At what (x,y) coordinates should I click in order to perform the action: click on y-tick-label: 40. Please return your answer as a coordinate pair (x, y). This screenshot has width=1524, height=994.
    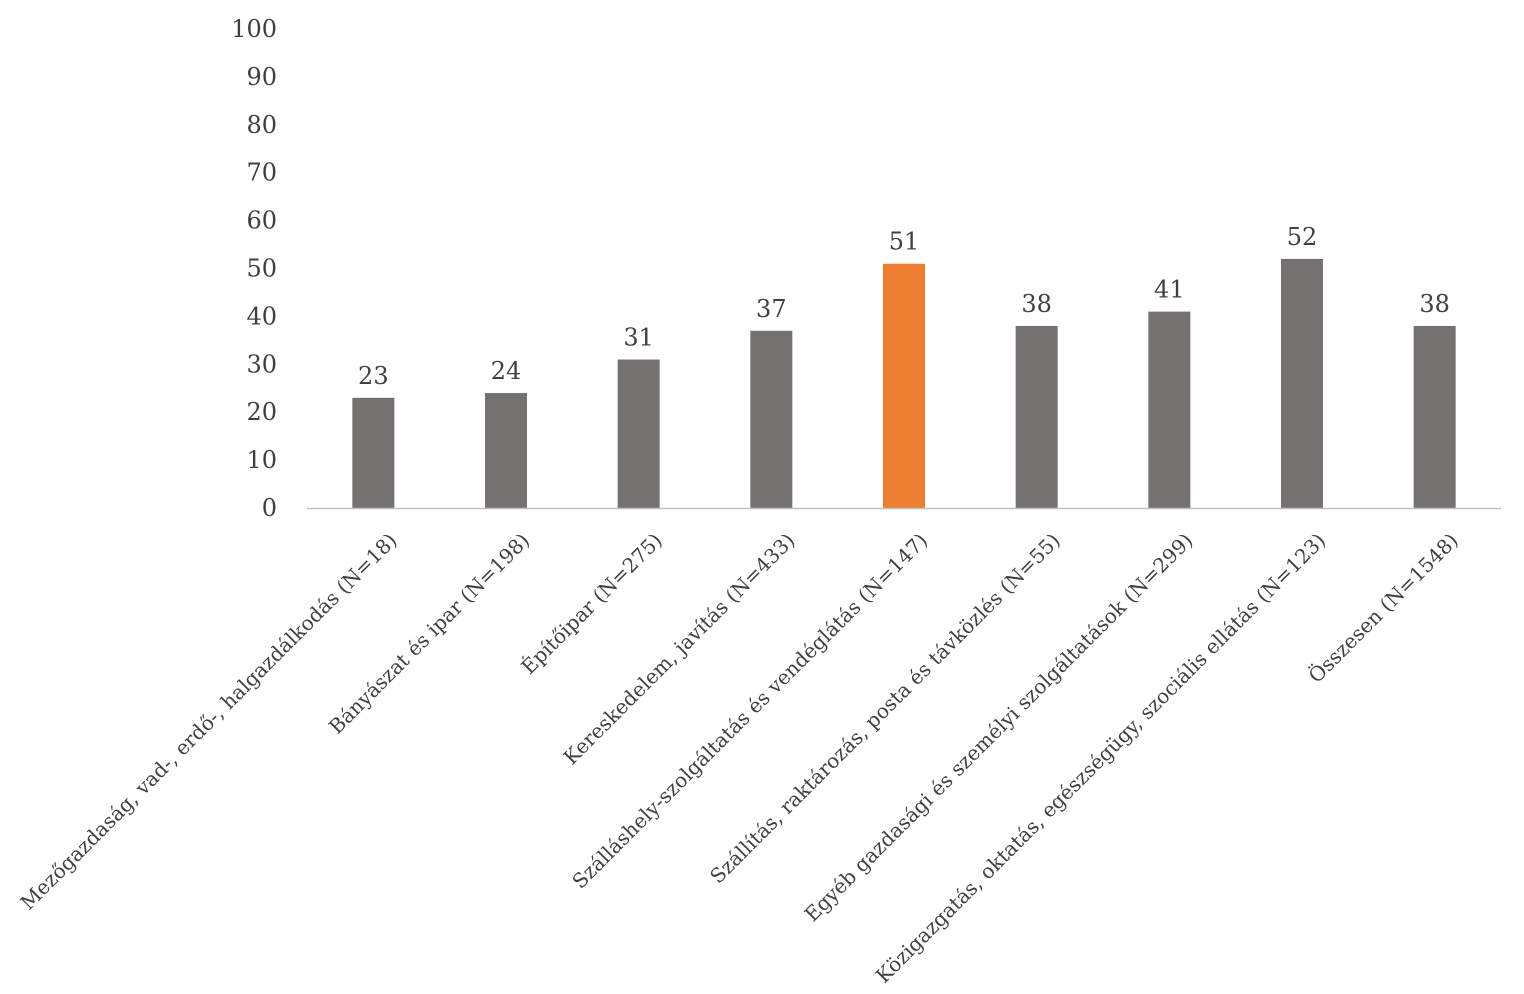
    Looking at the image, I should click on (261, 316).